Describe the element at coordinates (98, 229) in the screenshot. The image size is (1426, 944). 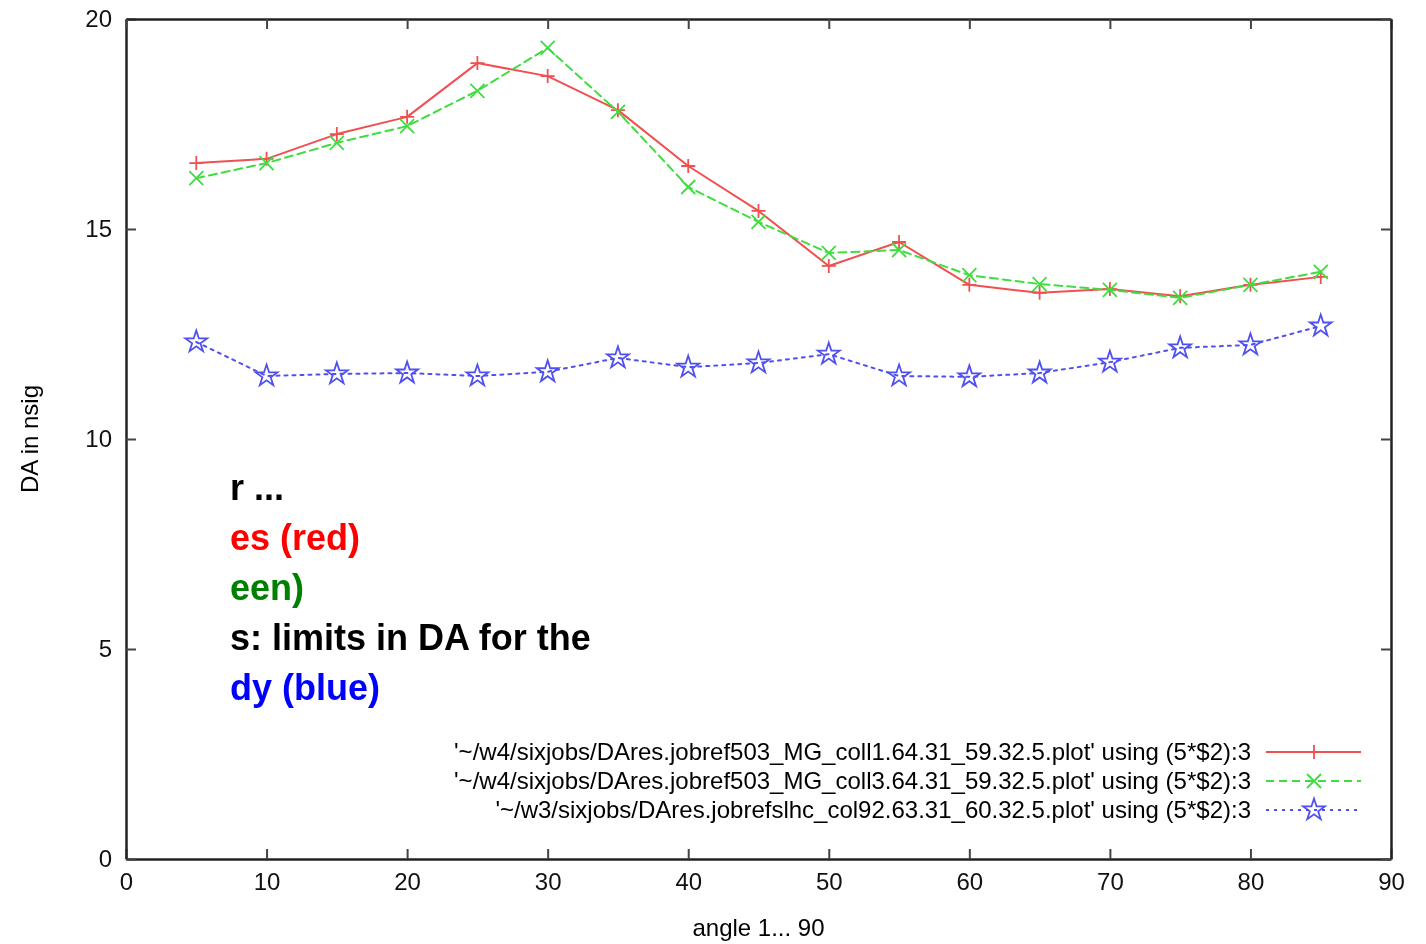
I see `y-tick-label: 15` at that location.